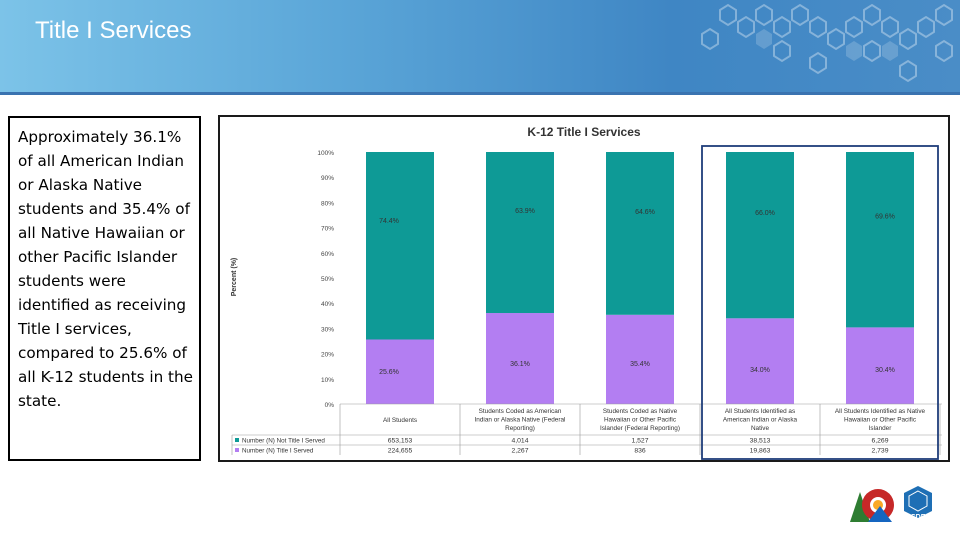 This screenshot has width=960, height=540. Describe the element at coordinates (760, 370) in the screenshot. I see `data-label-served: 34.0%` at that location.